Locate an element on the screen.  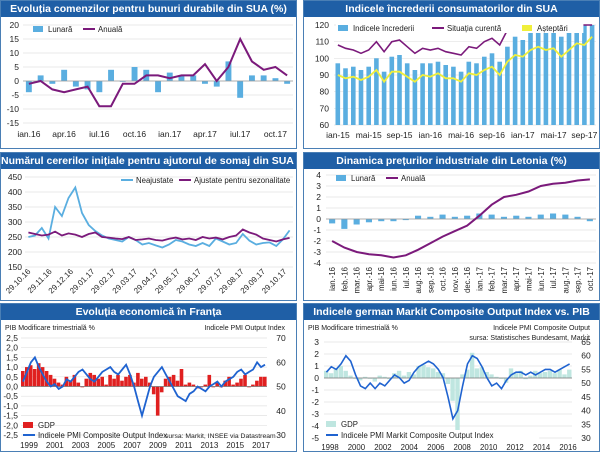
x-tick-label: 2016 is located at coordinates (567, 447).